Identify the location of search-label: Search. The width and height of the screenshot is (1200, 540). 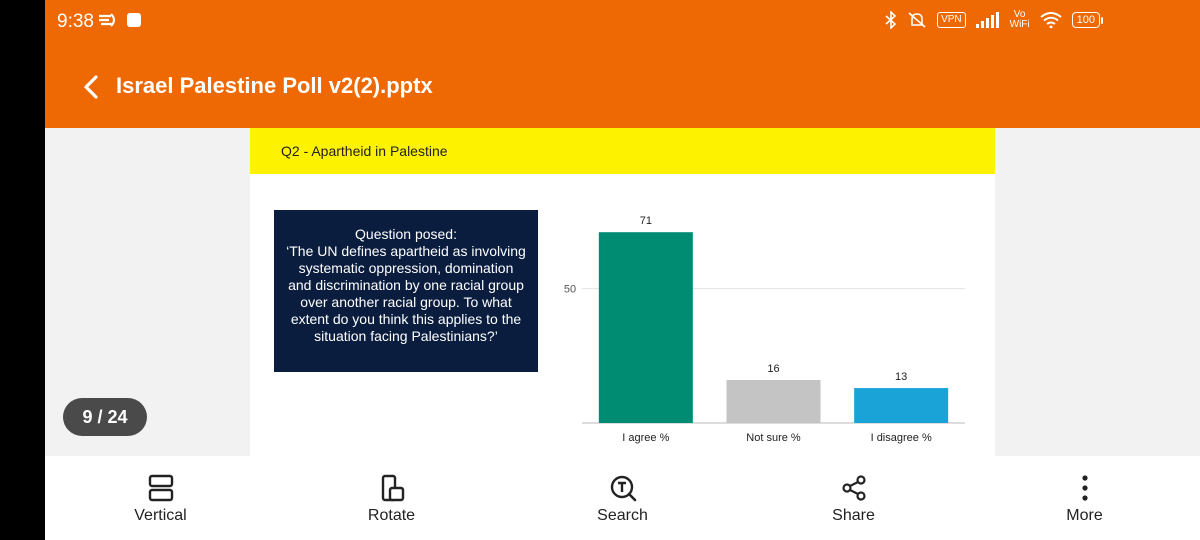
(622, 515).